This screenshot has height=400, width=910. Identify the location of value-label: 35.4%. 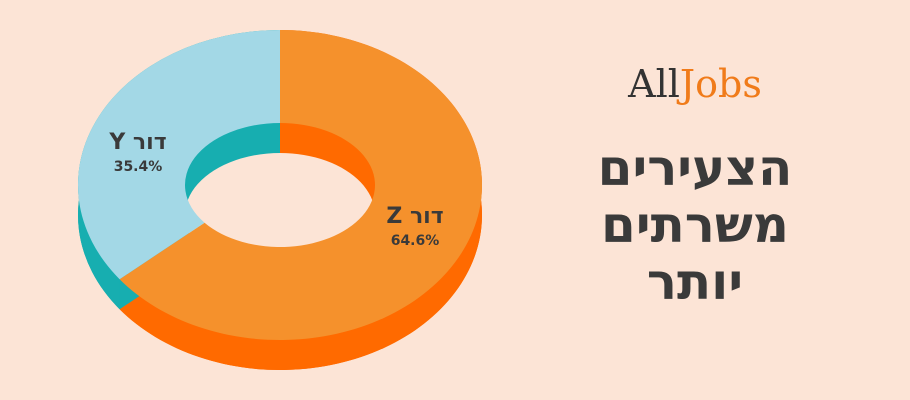
(138, 167).